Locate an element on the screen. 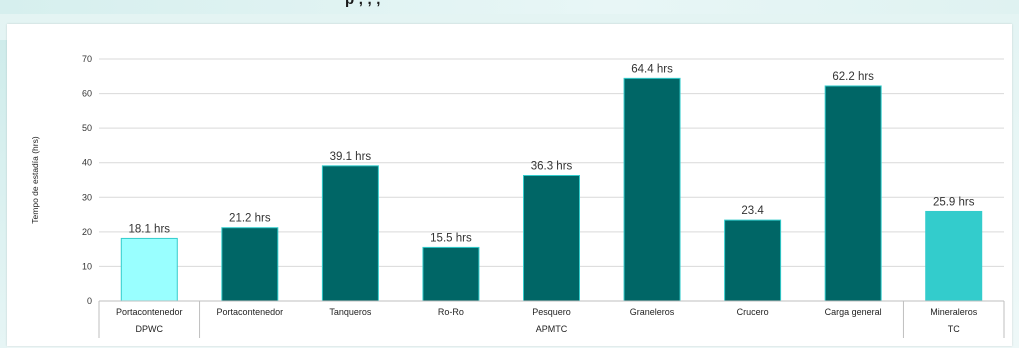  y-tick-label: 30 is located at coordinates (87, 197).